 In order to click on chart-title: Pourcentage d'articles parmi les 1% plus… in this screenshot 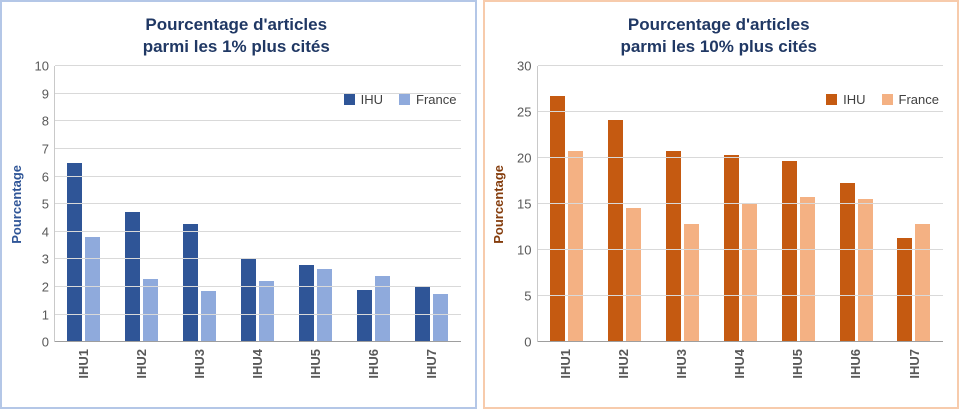, I will do `click(236, 36)`.